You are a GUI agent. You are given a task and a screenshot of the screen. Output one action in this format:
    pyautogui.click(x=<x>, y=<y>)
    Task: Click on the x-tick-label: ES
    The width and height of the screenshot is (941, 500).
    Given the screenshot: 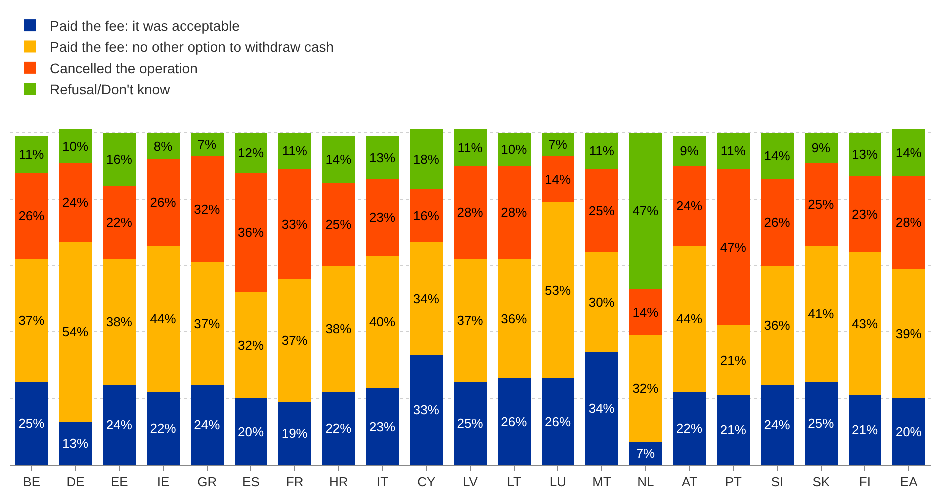 What is the action you would take?
    pyautogui.click(x=251, y=482)
    